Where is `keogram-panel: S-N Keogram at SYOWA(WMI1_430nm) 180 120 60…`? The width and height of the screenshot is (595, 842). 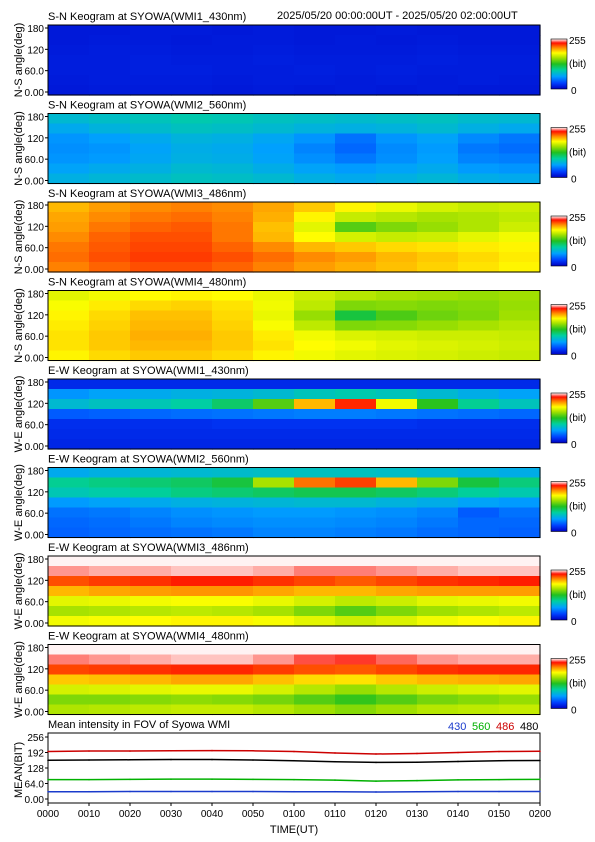 keogram-panel: S-N Keogram at SYOWA(WMI1_430nm) 180 120 60… is located at coordinates (299, 55).